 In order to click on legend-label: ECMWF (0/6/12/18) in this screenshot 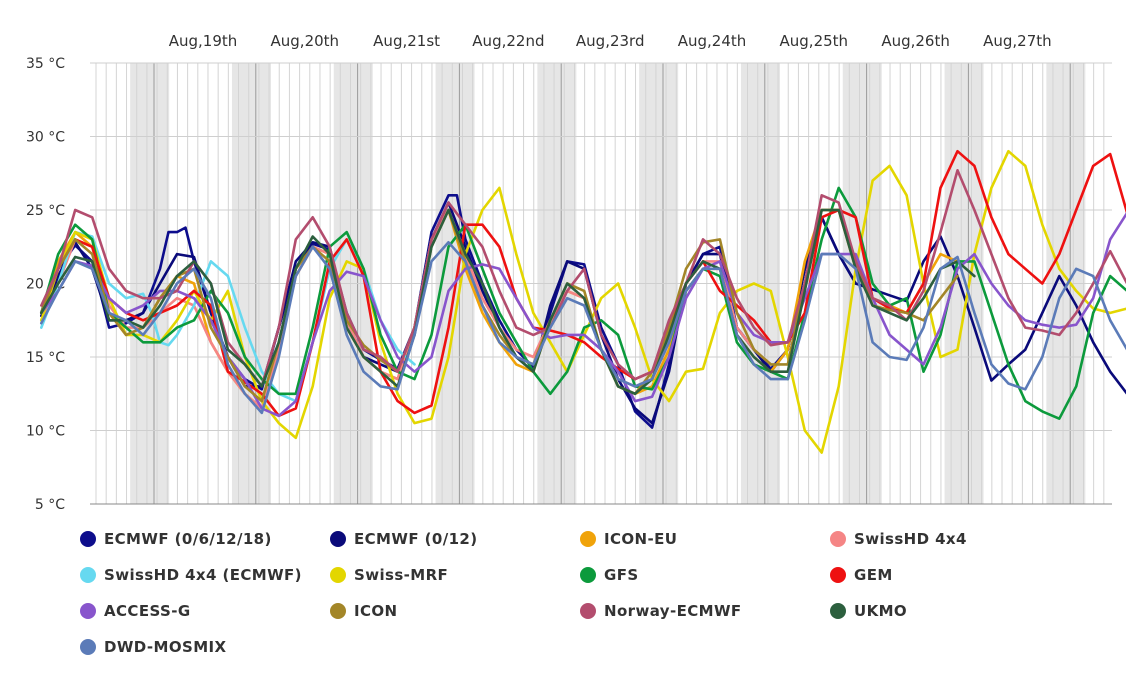, I will do `click(188, 539)`.